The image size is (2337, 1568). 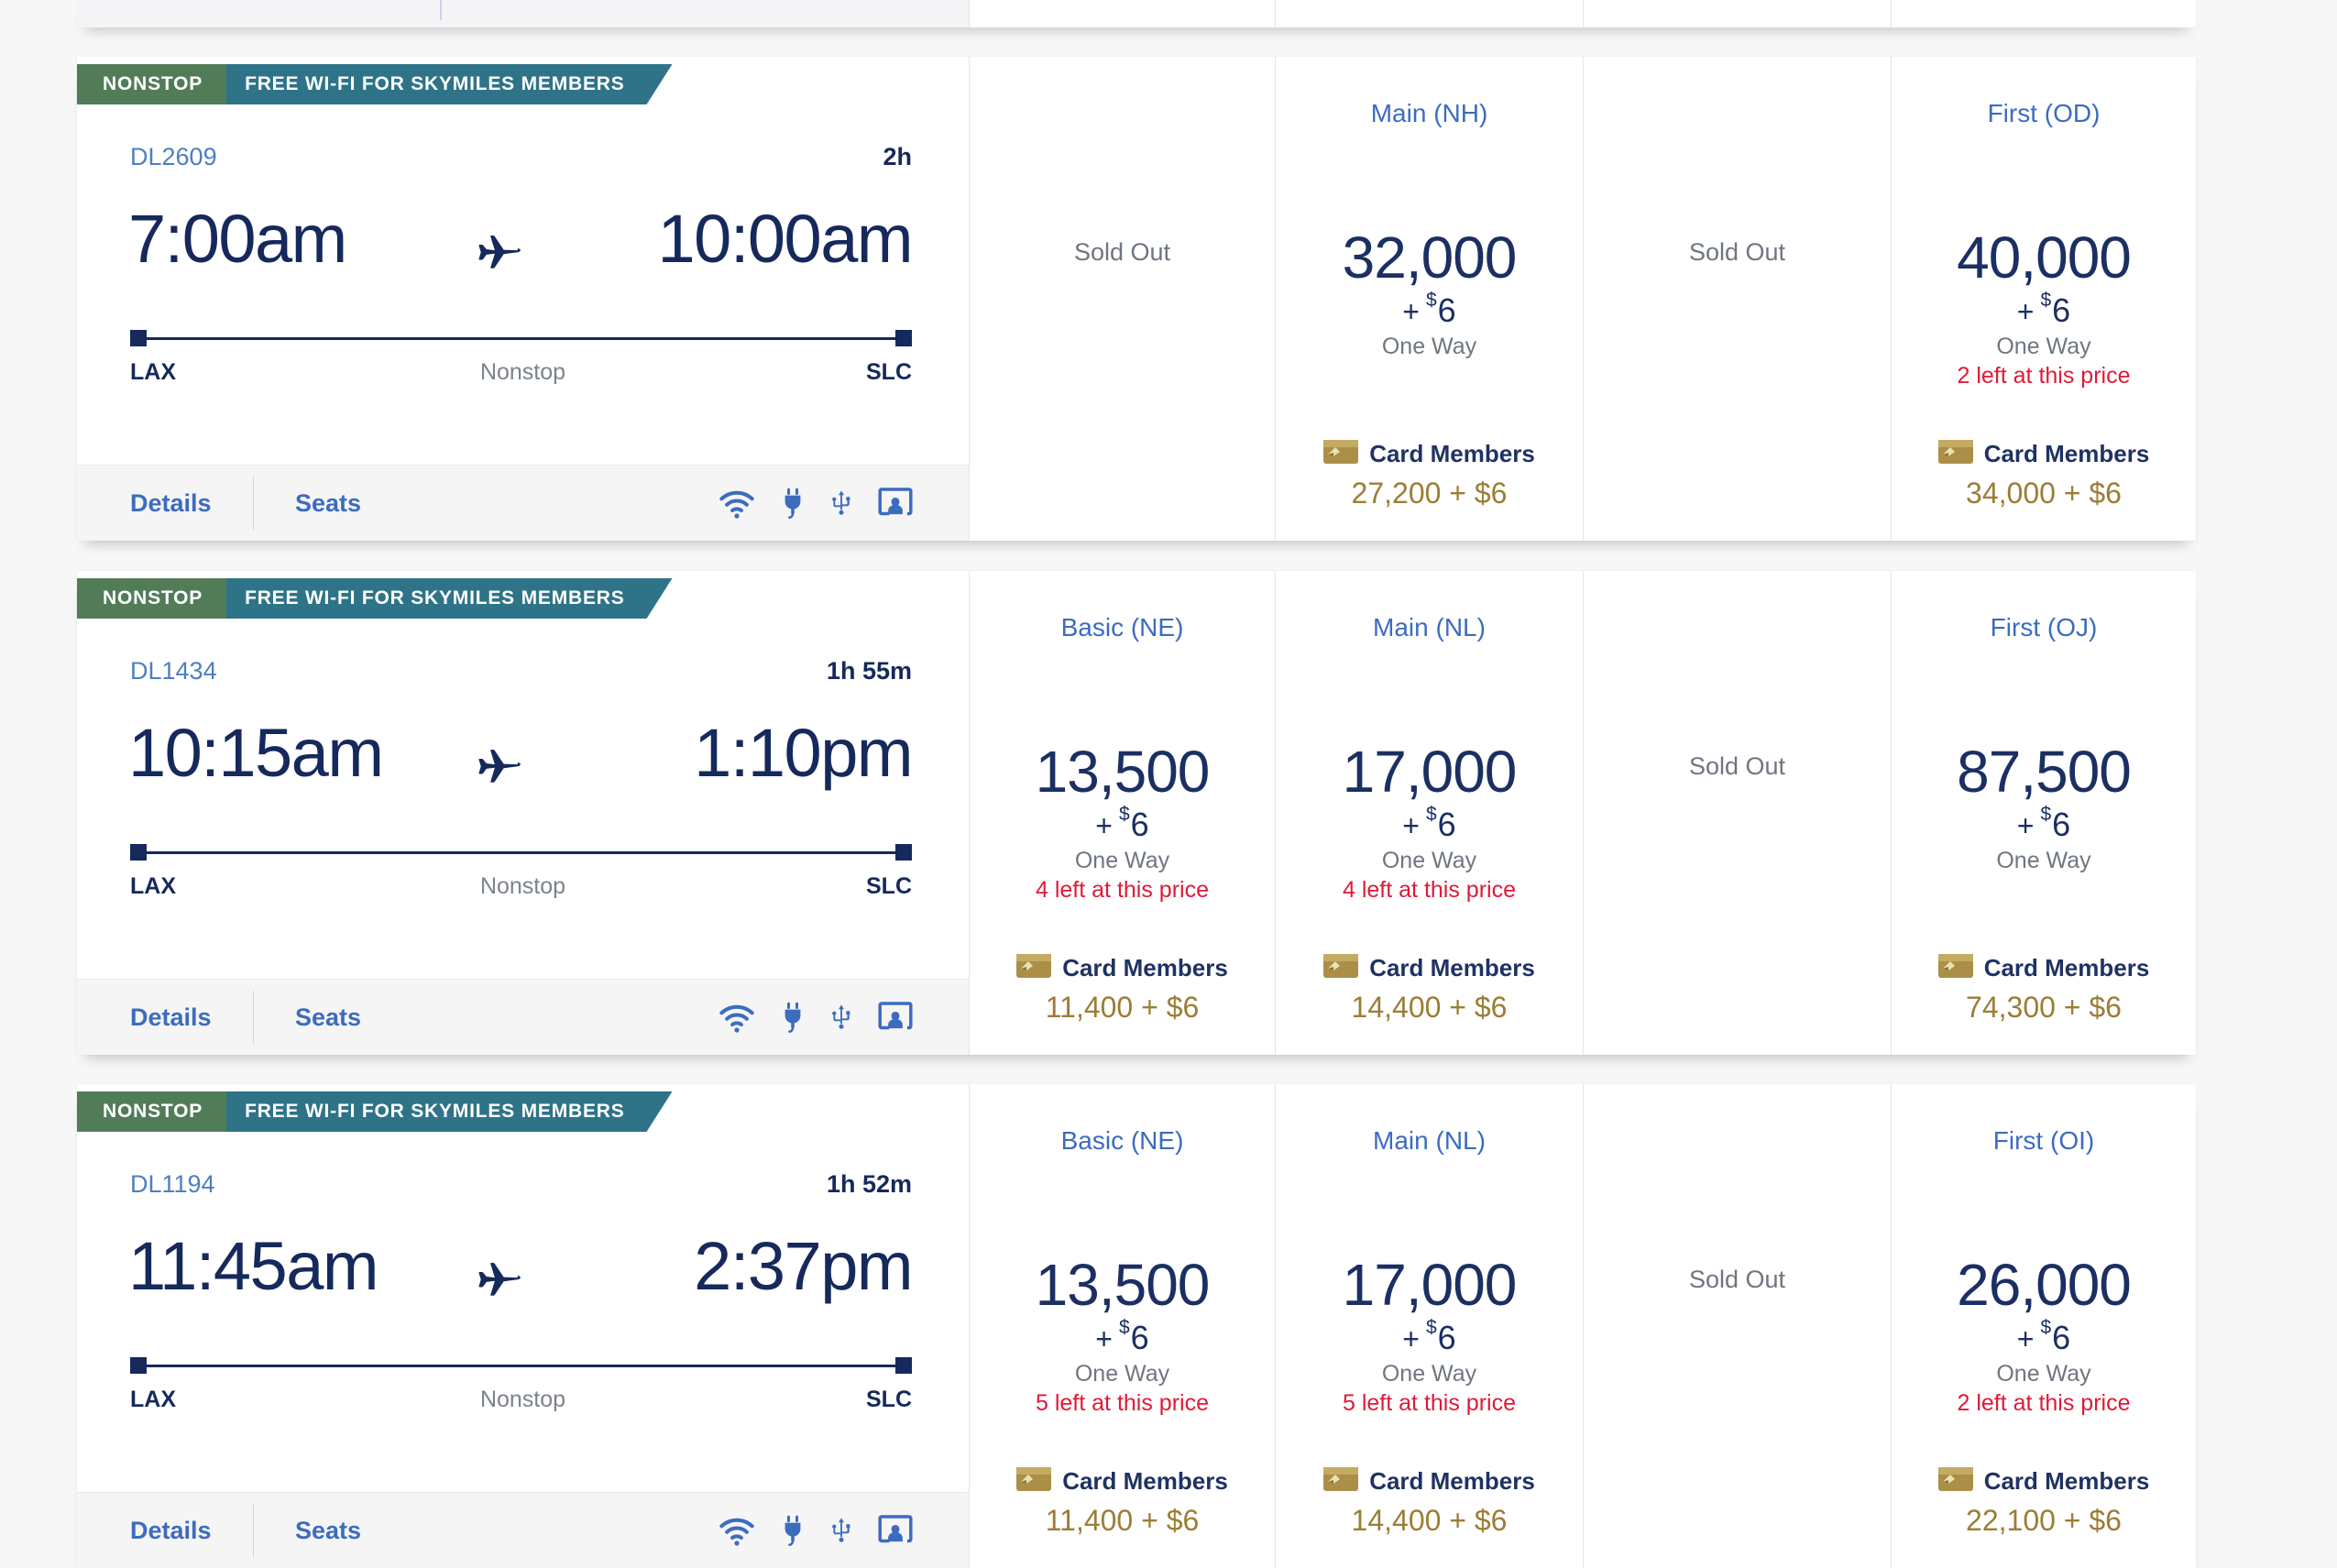 I want to click on power-icon, so click(x=792, y=1530).